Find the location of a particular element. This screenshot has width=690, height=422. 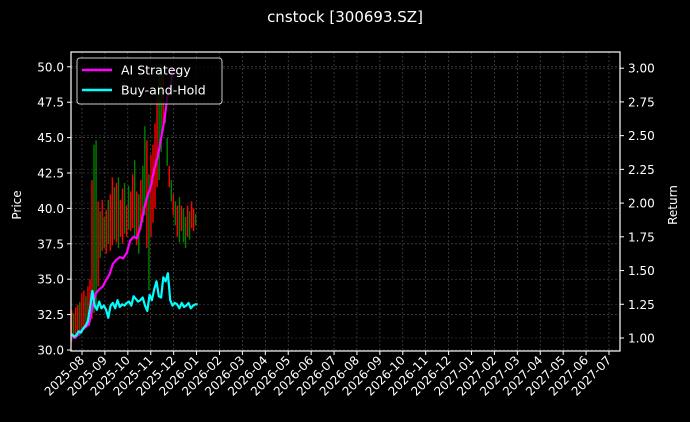

y-right-tick-label: 1.75 is located at coordinates (641, 237).